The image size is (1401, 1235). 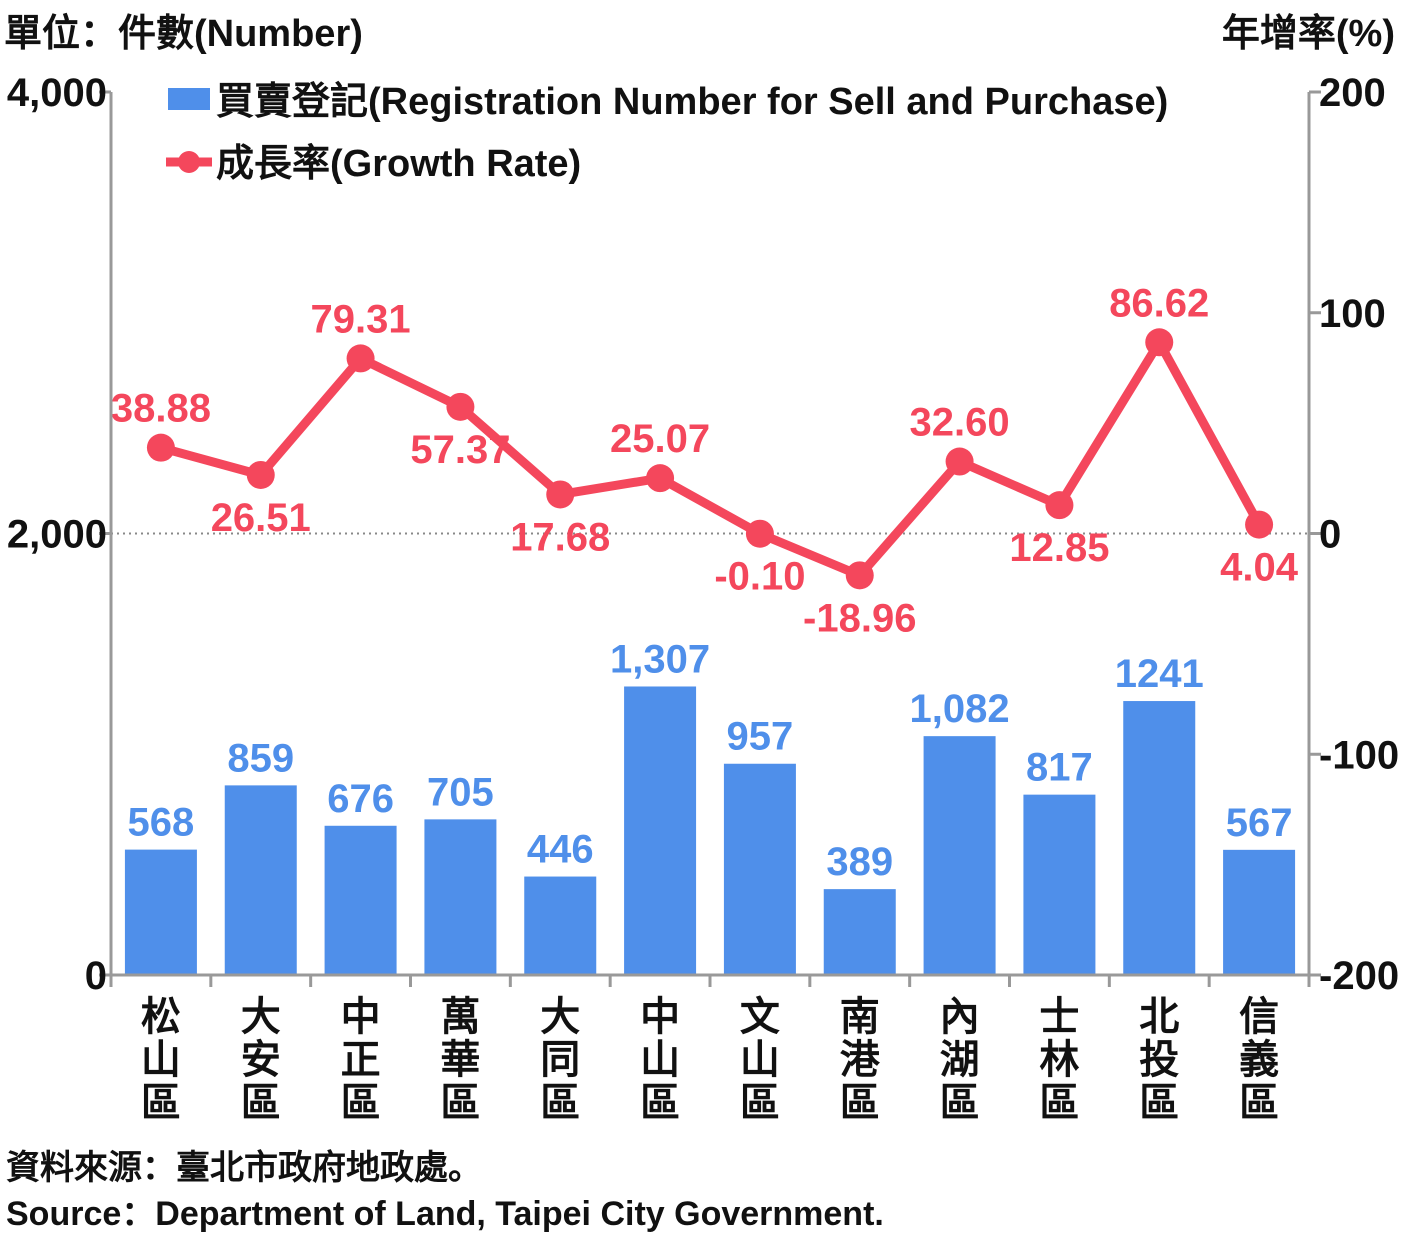 What do you see at coordinates (1059, 768) in the screenshot?
I see `bar-label-9: 817` at bounding box center [1059, 768].